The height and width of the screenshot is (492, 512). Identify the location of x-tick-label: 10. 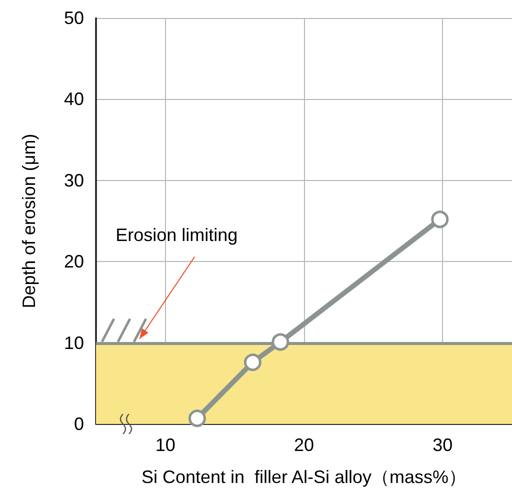
(165, 445).